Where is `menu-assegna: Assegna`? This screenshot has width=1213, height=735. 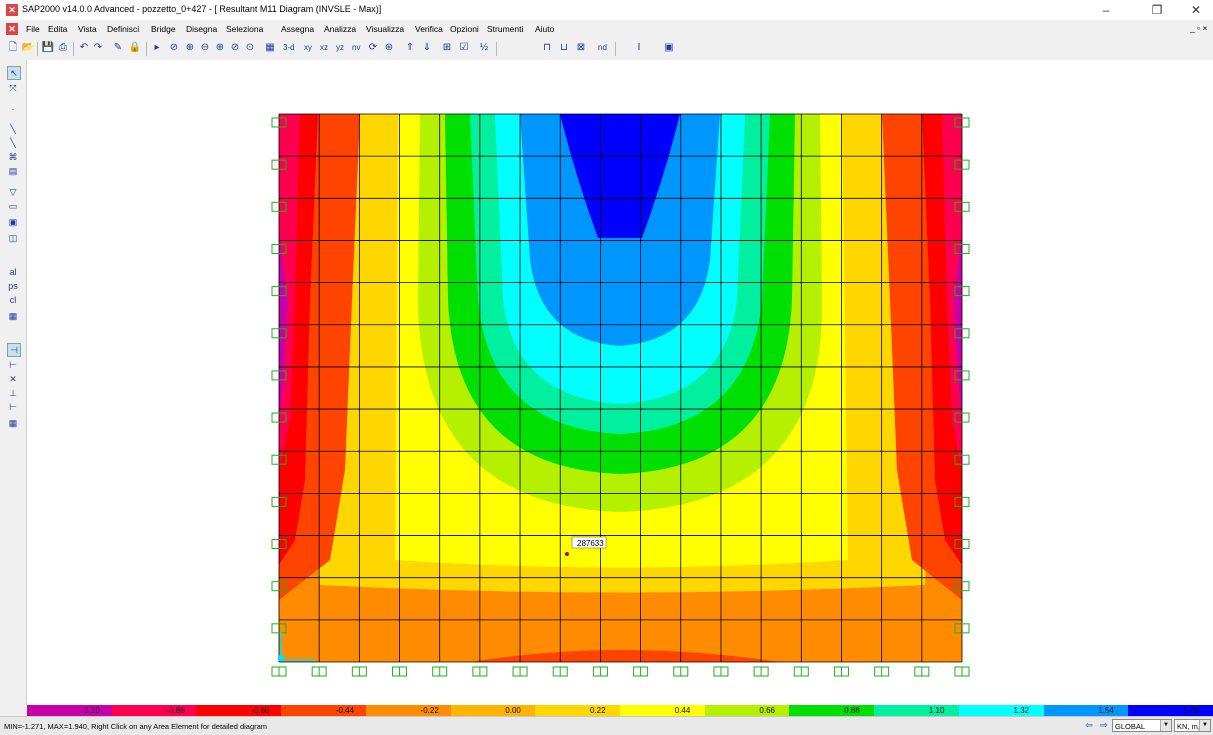
menu-assegna: Assegna is located at coordinates (298, 29).